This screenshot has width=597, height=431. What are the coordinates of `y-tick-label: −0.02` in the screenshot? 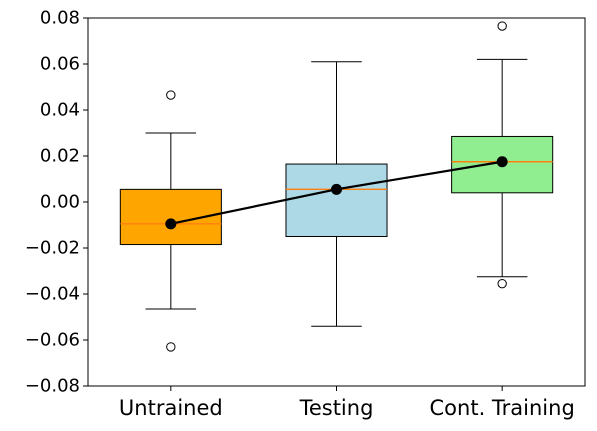 It's located at (52, 248).